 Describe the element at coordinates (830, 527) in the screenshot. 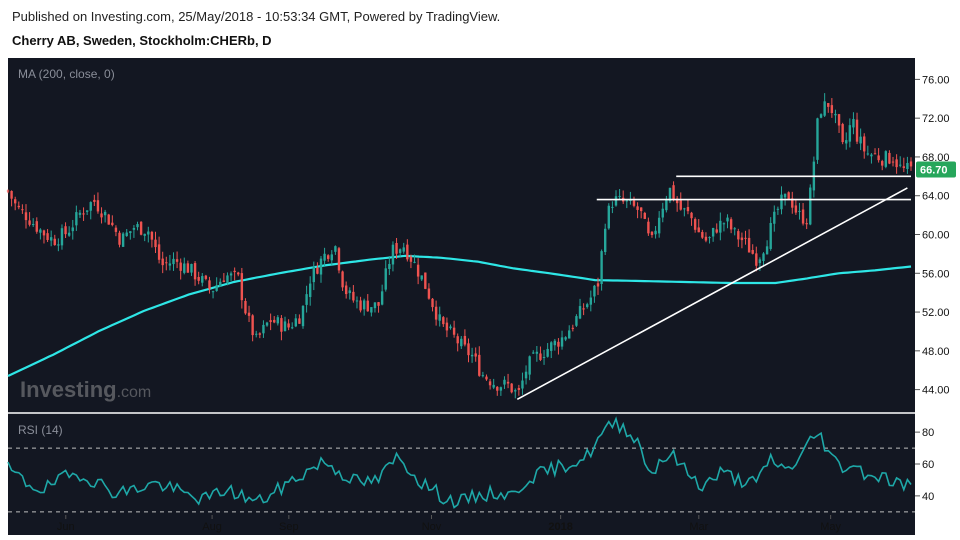

I see `time-tick-label: May` at that location.